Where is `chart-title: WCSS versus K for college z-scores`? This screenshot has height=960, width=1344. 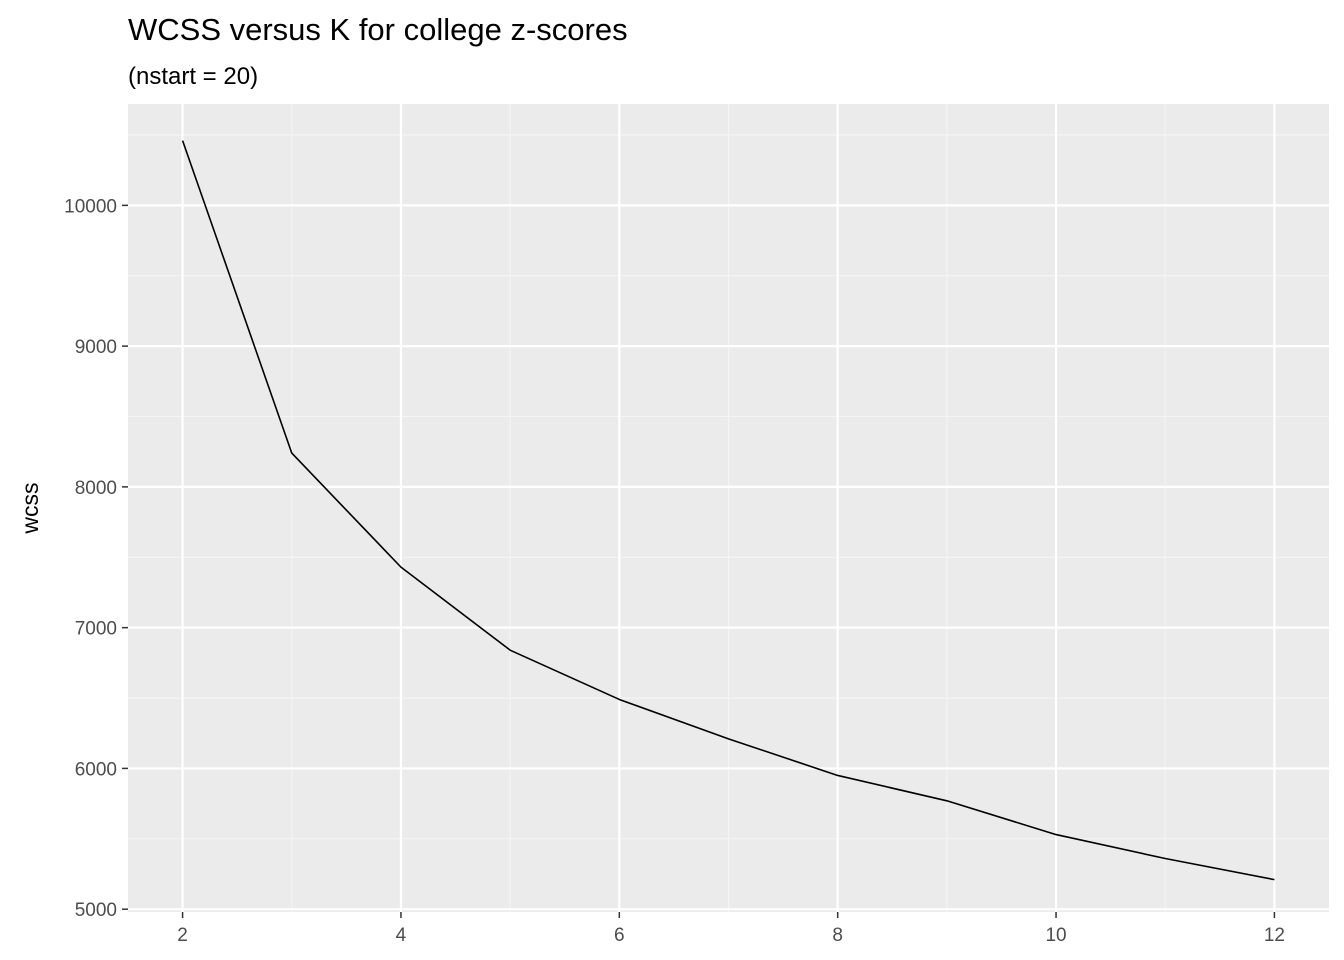
chart-title: WCSS versus K for college z-scores is located at coordinates (378, 29).